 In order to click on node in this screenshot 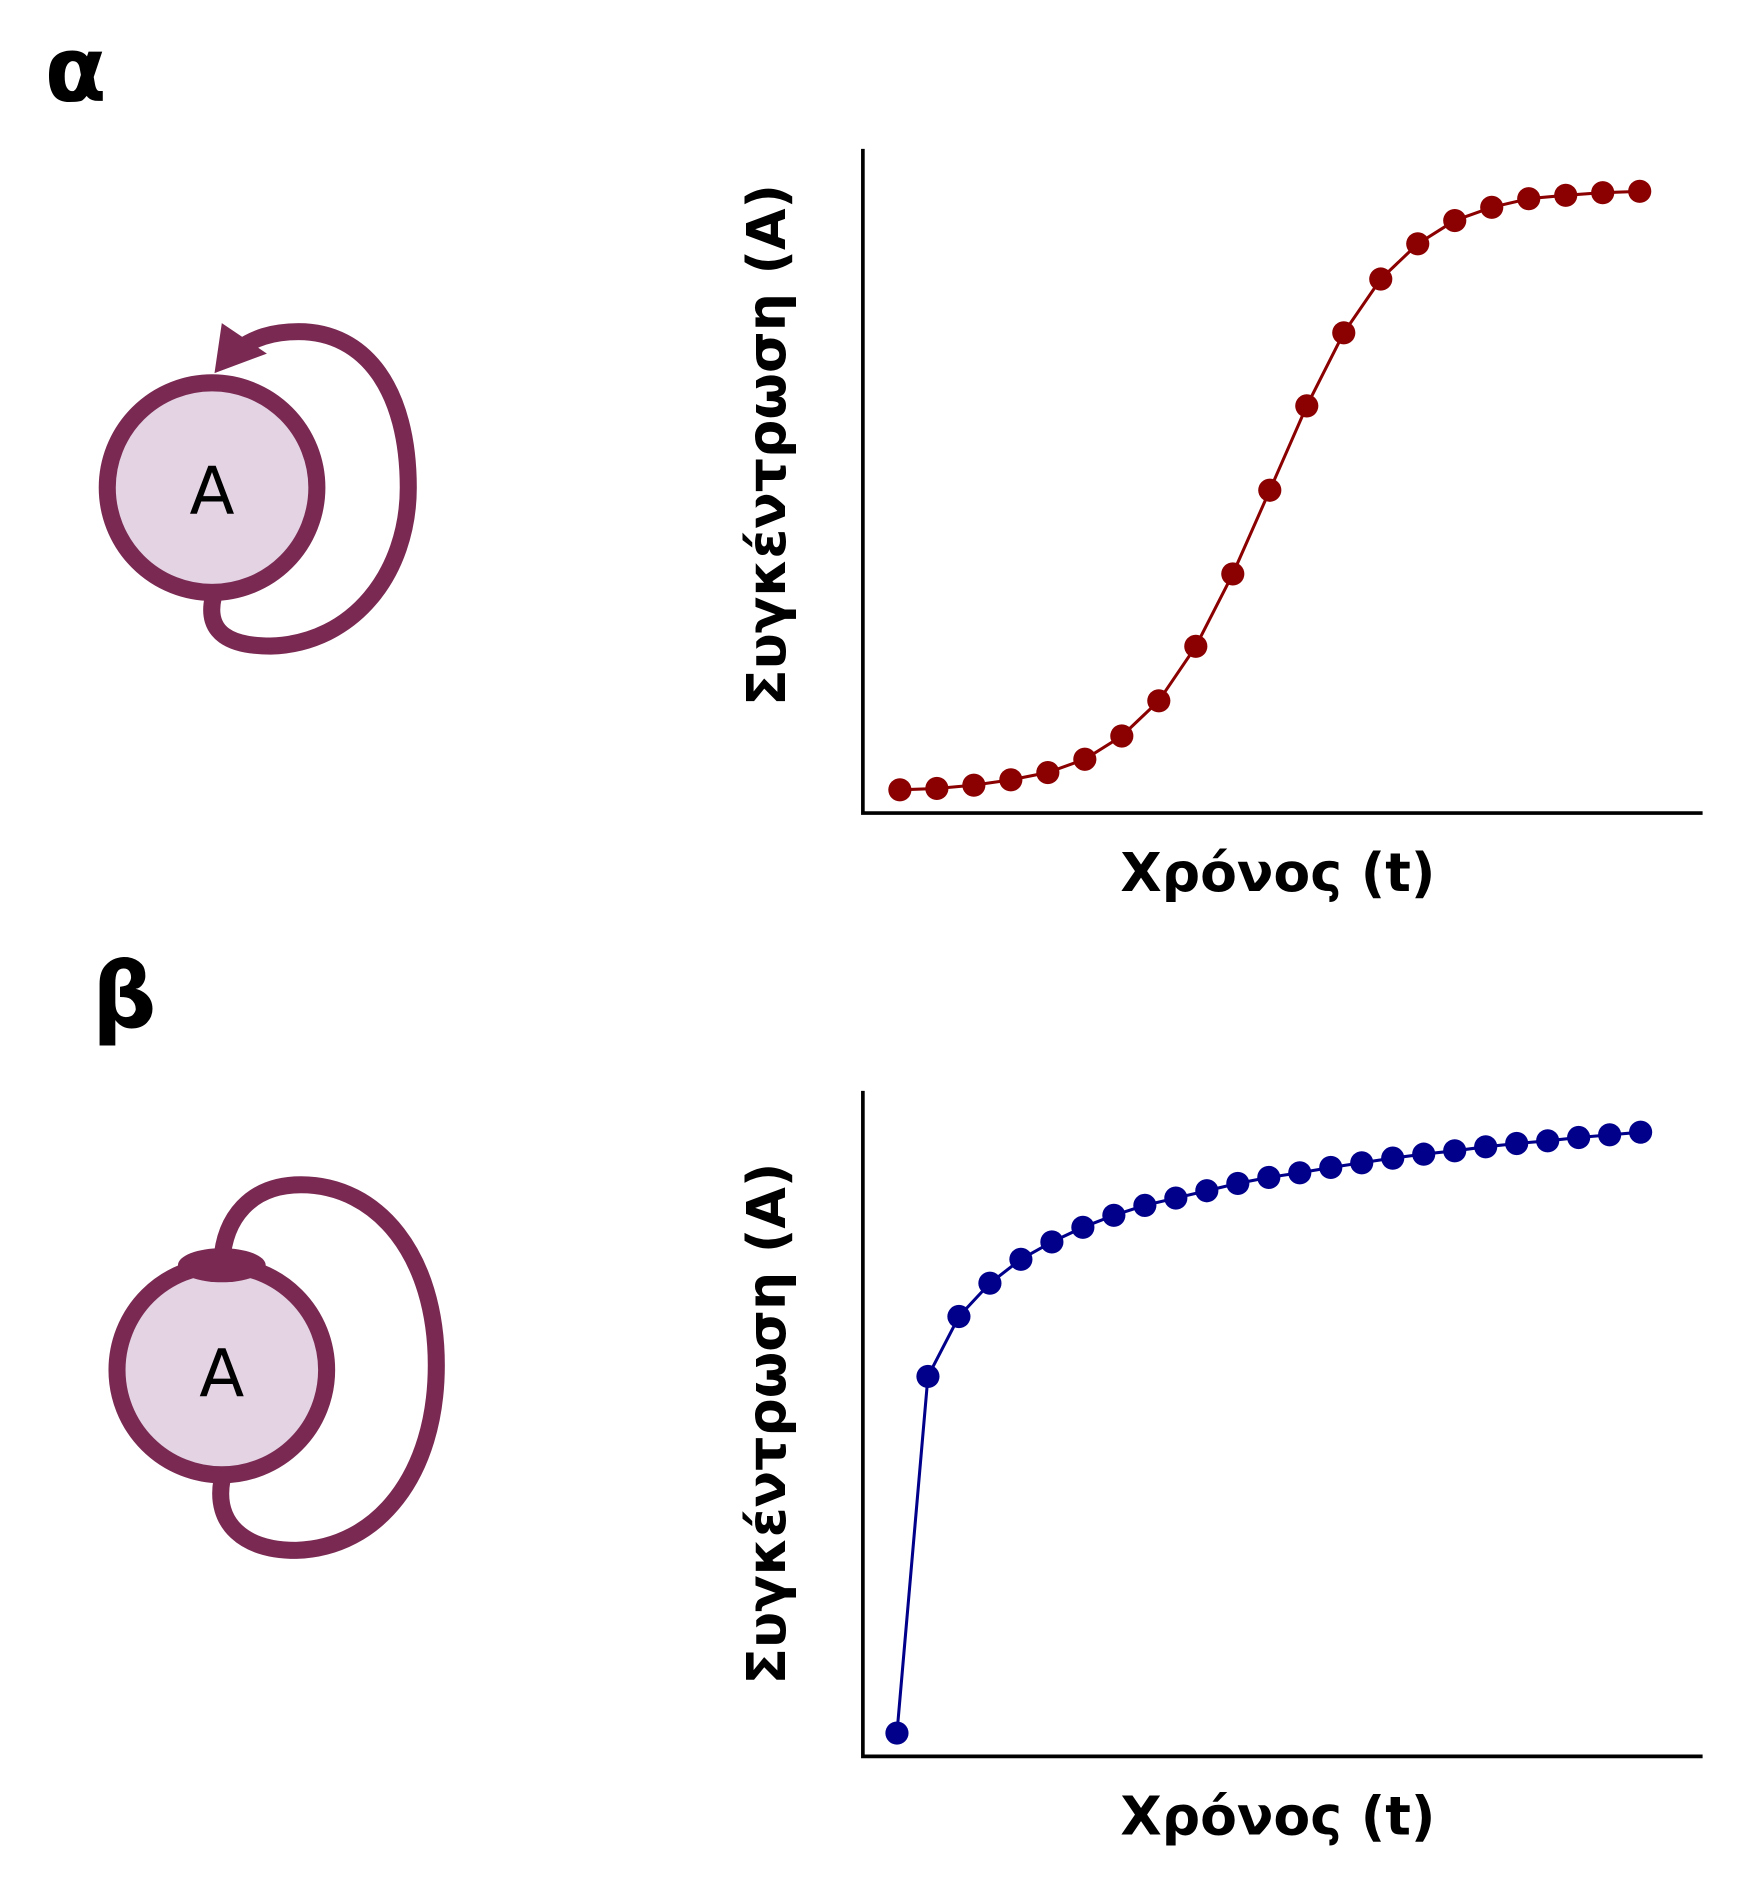, I will do `click(212, 487)`.